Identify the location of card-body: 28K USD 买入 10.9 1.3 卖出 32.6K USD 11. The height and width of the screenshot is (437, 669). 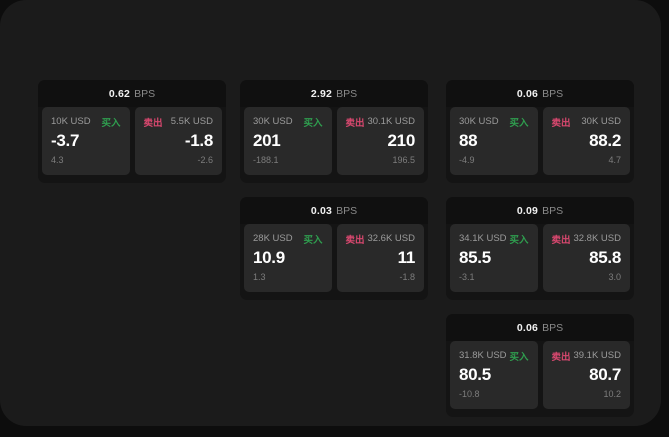
(334, 260).